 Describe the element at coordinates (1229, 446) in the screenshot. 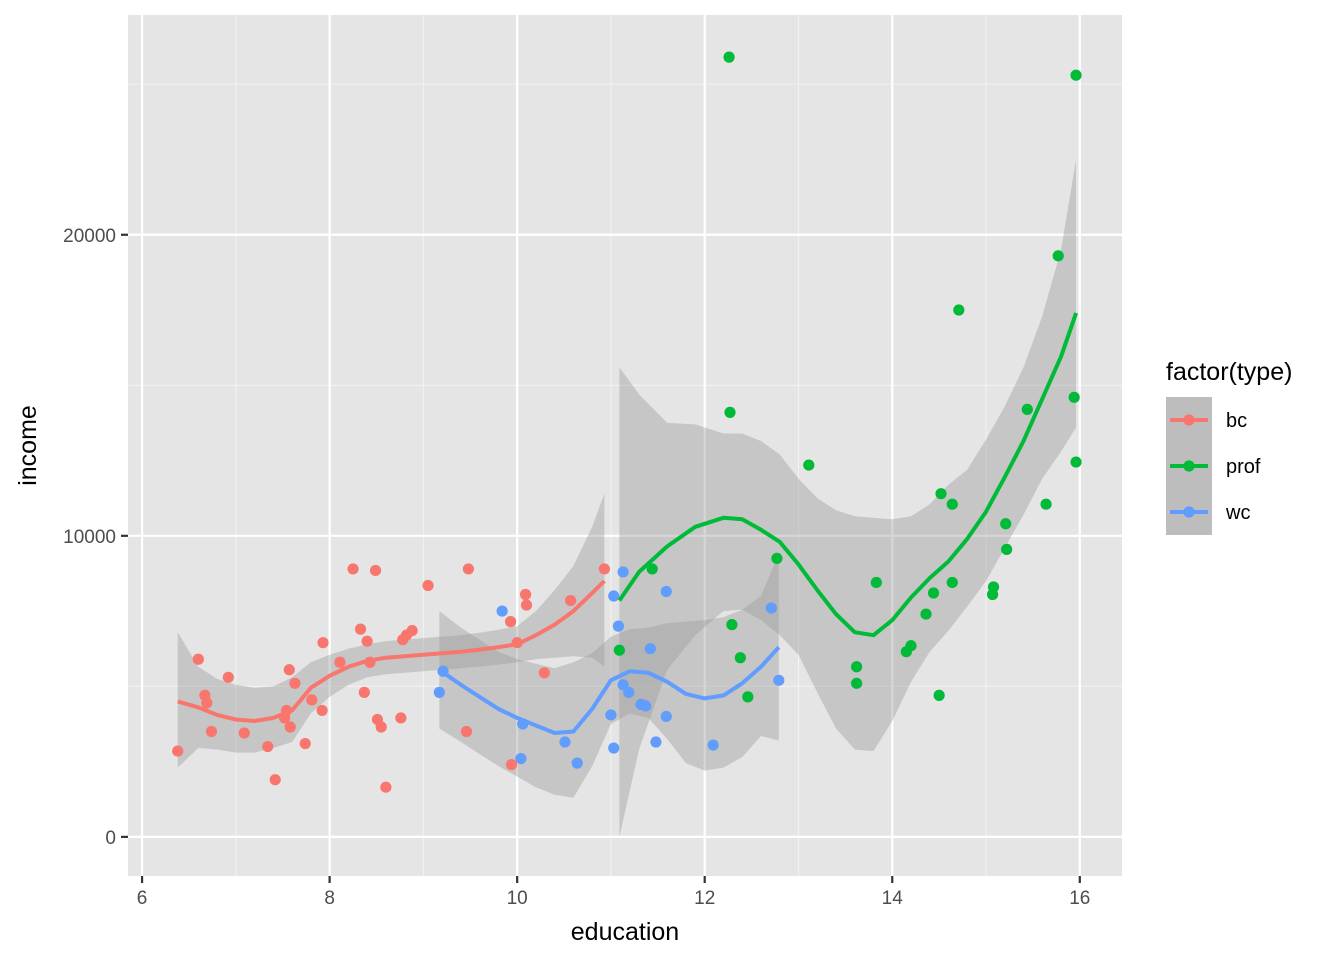

I see `legend: factor(type) bc prof wc` at that location.